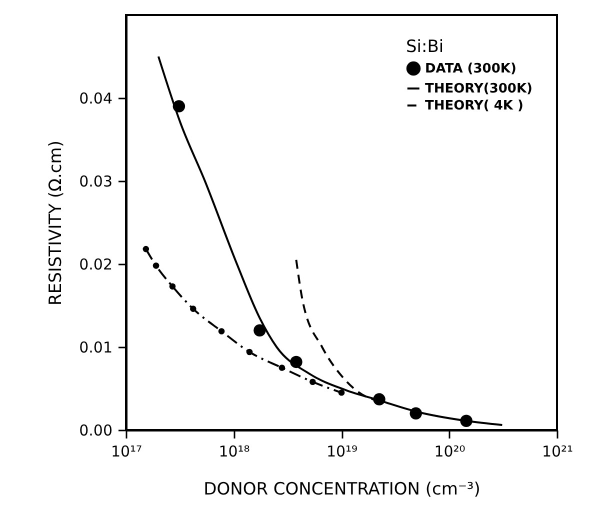 This screenshot has width=593, height=505. Describe the element at coordinates (95, 181) in the screenshot. I see `y-tick-label: 0.03` at that location.